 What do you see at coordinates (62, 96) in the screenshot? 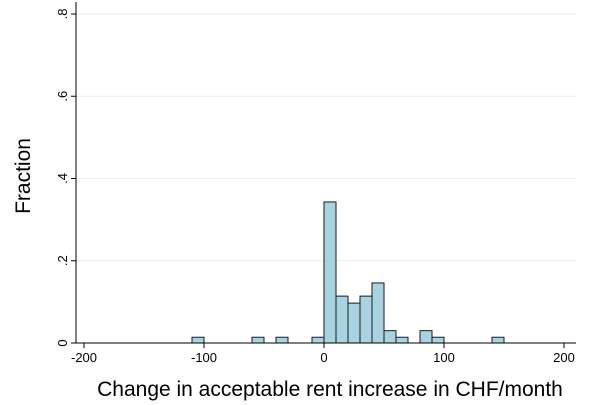
I see `y-tick-label-3: .6` at bounding box center [62, 96].